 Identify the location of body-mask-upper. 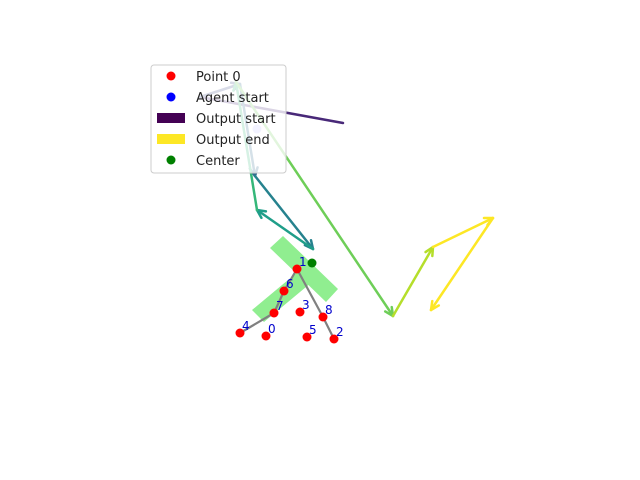
(304, 269).